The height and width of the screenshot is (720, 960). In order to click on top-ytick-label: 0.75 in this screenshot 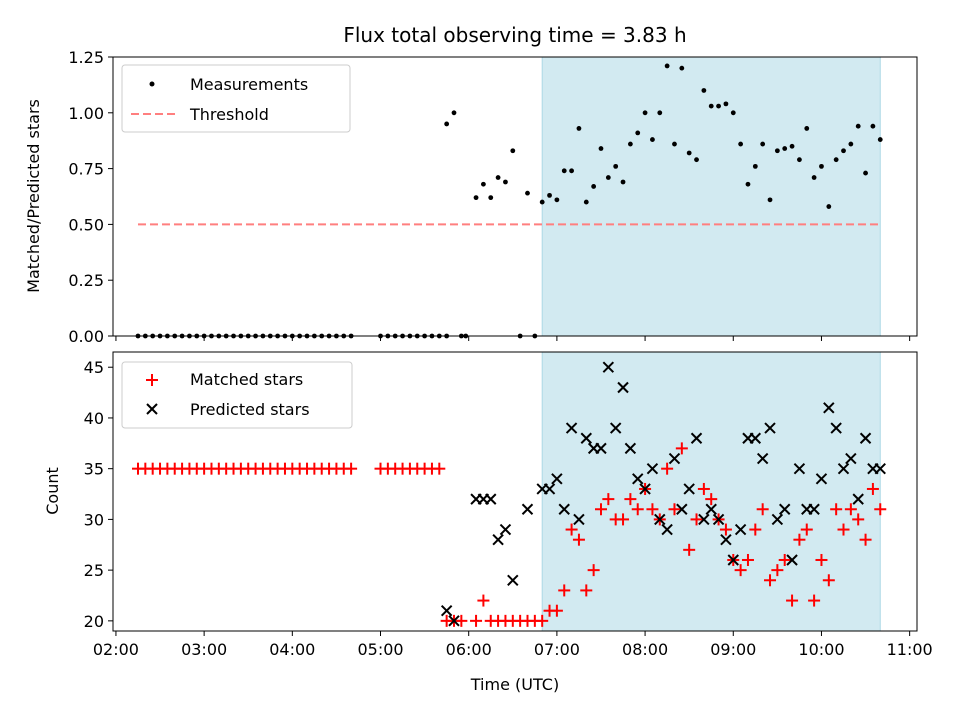, I will do `click(86, 169)`.